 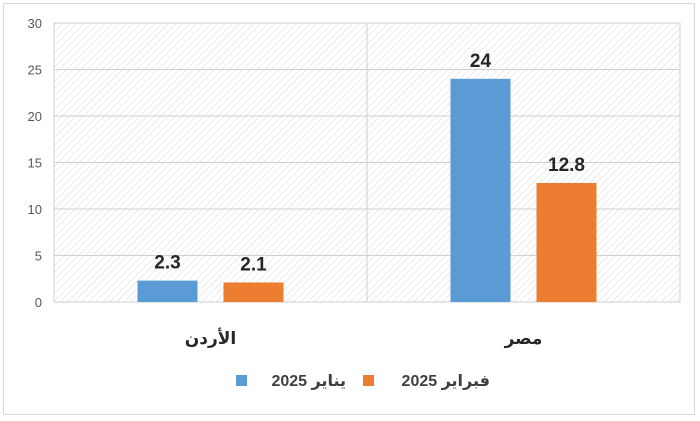 What do you see at coordinates (38, 302) in the screenshot?
I see `y-tick-label: 0` at bounding box center [38, 302].